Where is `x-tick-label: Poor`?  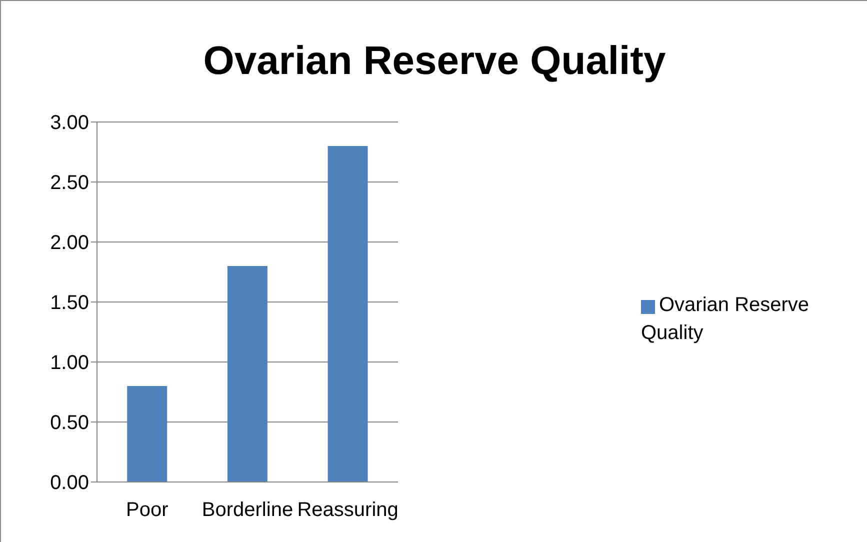 x-tick-label: Poor is located at coordinates (147, 510).